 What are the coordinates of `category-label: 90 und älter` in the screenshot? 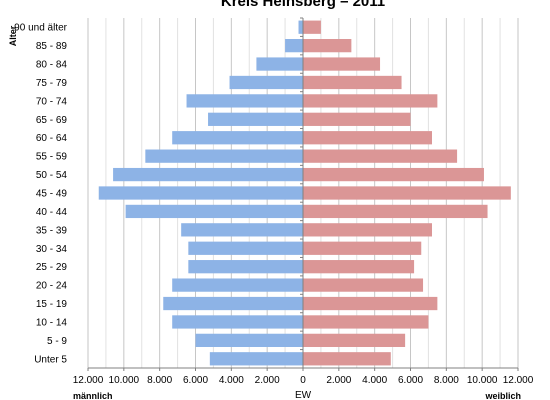 It's located at (40, 28).